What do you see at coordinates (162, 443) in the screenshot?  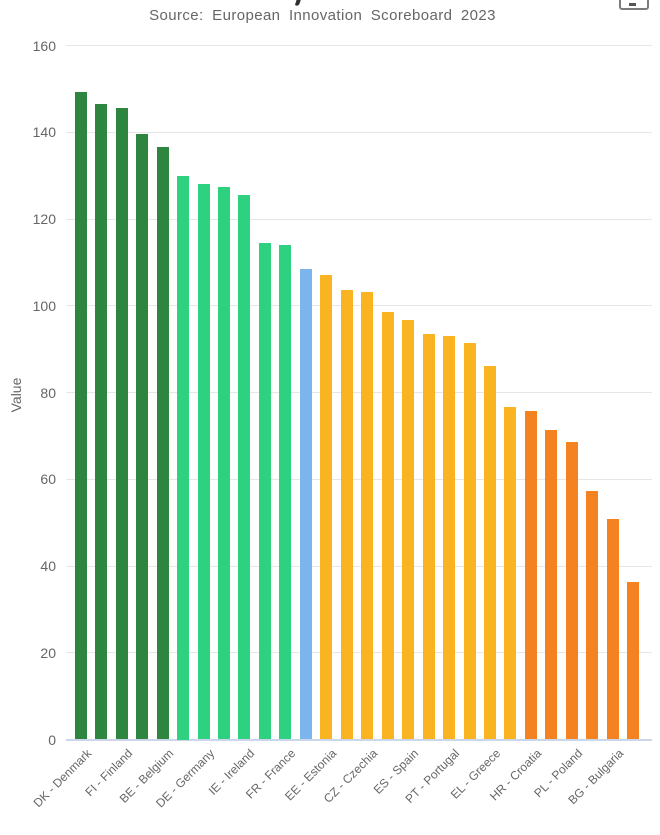 I see `bar-5-be` at bounding box center [162, 443].